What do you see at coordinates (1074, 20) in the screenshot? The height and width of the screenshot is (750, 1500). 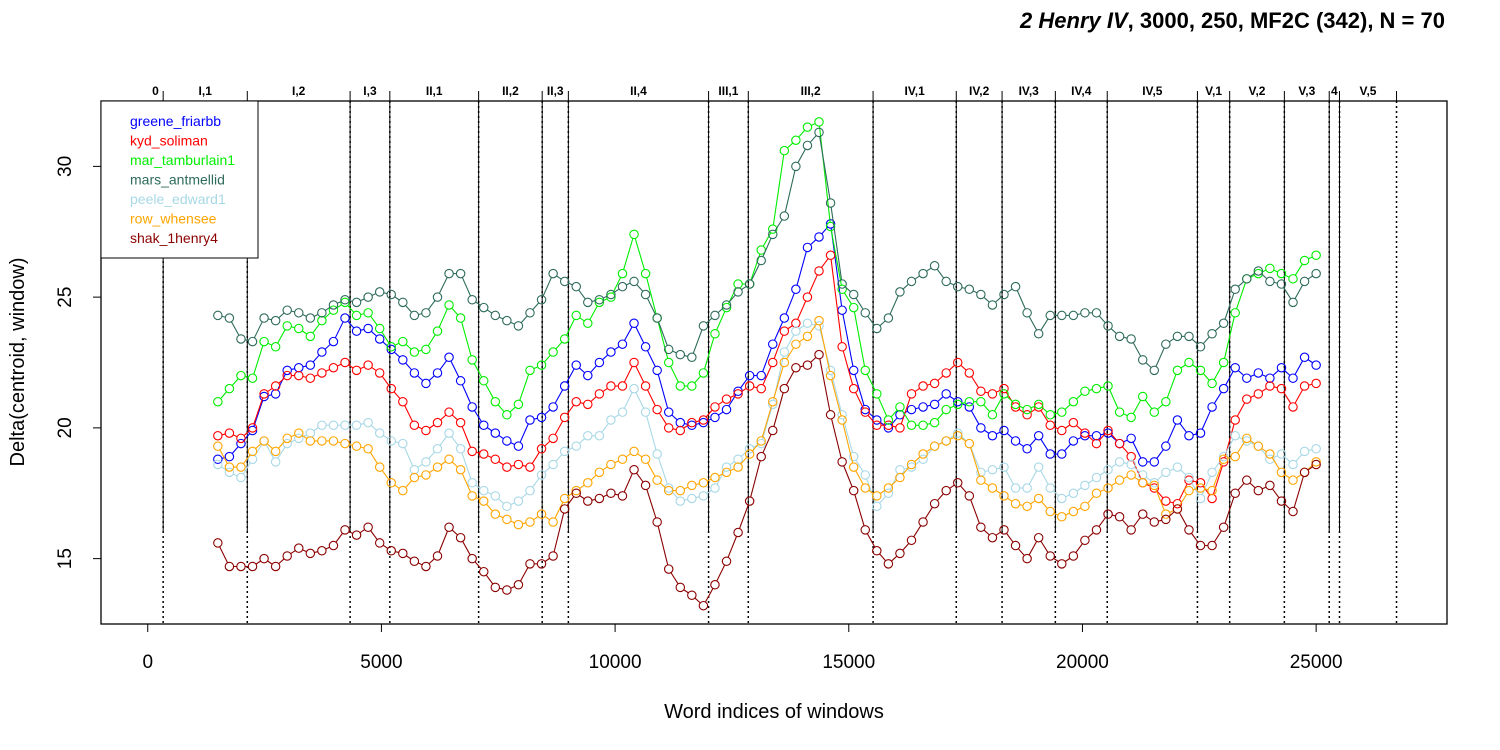 I see `chart-title-italic: 2 Henry IV` at bounding box center [1074, 20].